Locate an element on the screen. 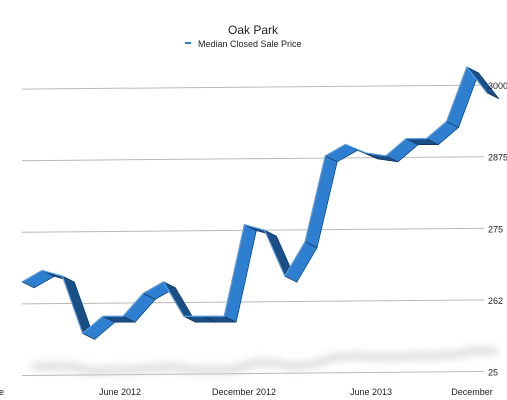  chart-title: Oak Park is located at coordinates (253, 30).